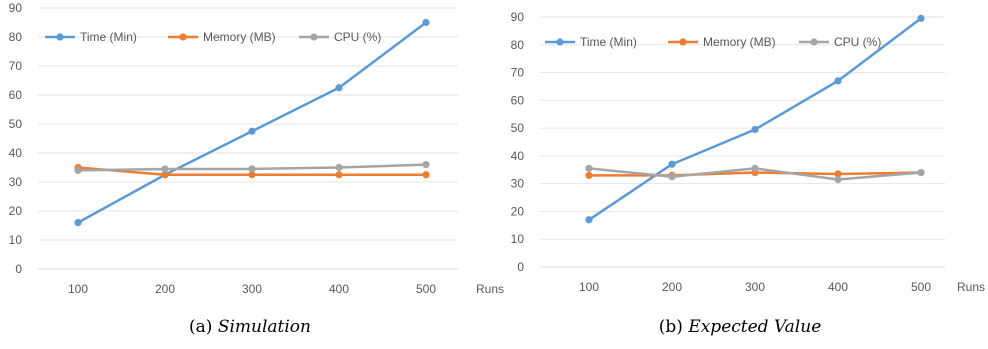  Describe the element at coordinates (264, 327) in the screenshot. I see `caption-title: Simulation` at that location.